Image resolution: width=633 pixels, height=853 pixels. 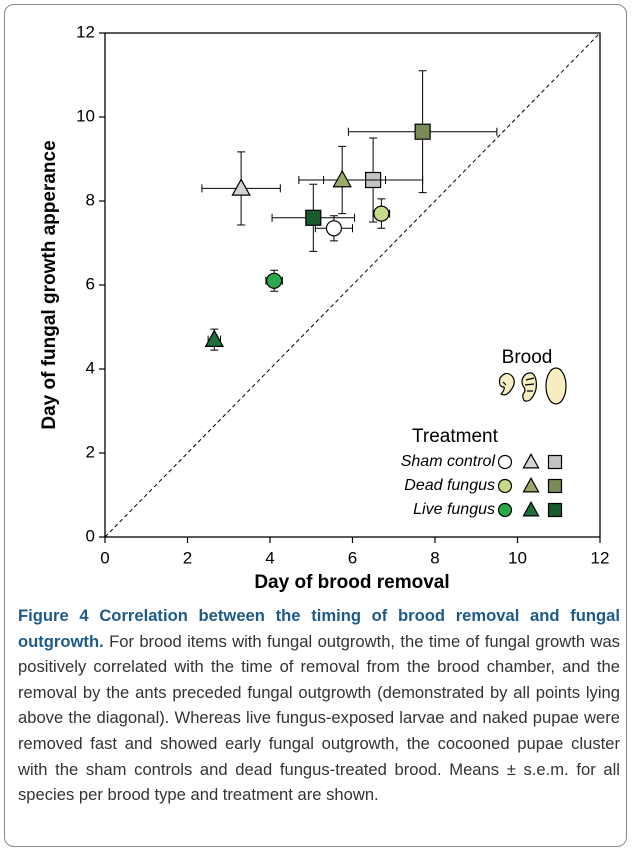 I want to click on x-tick-label: 4, so click(x=269, y=557).